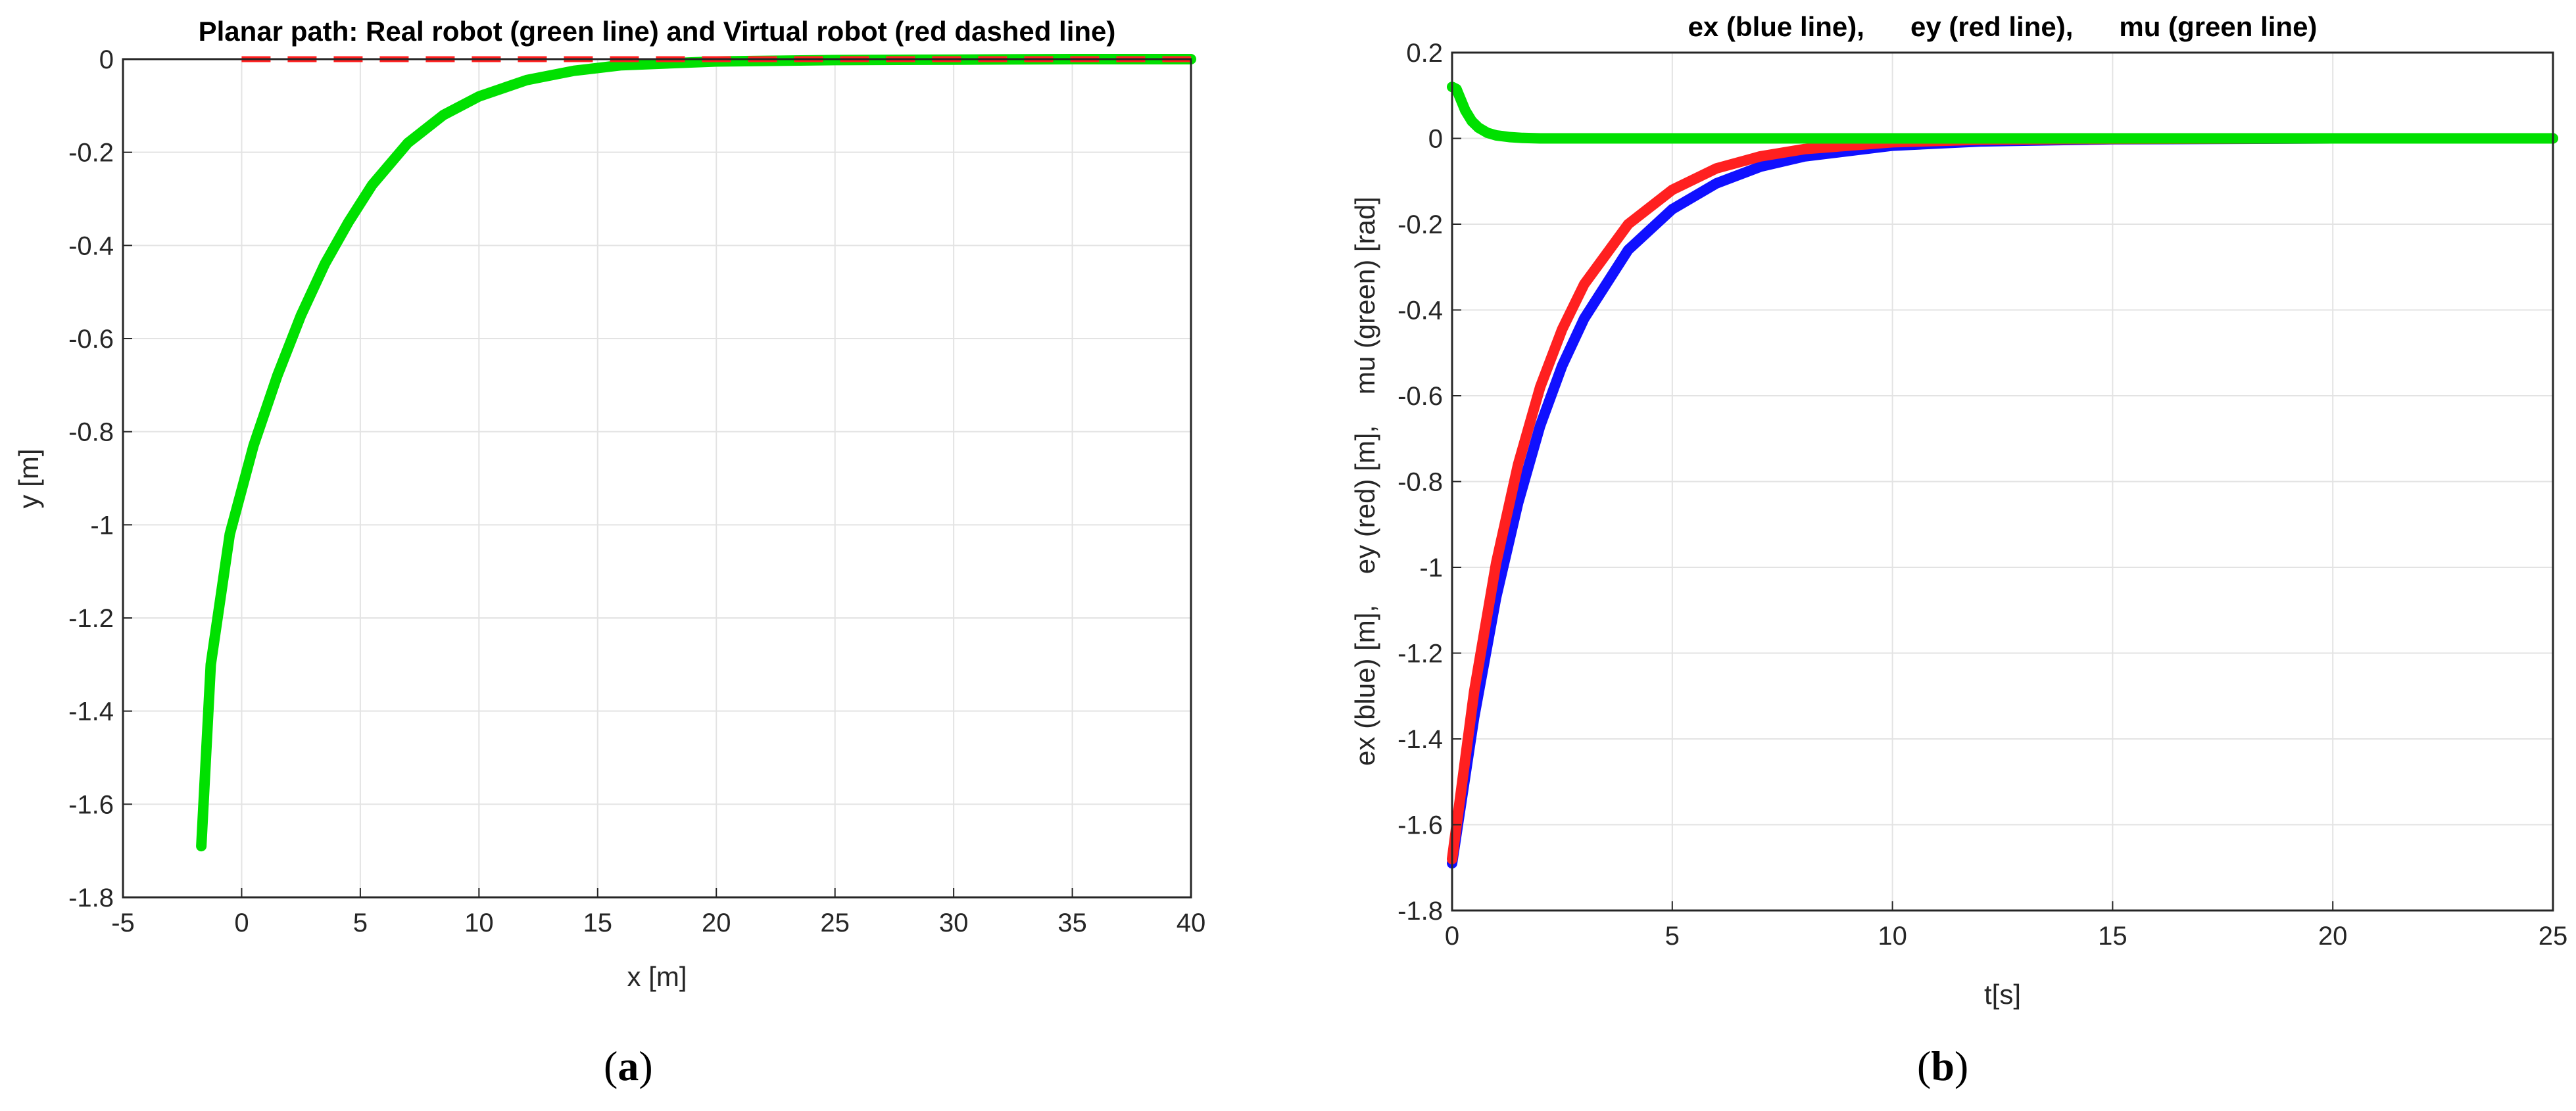 The height and width of the screenshot is (1111, 2576). I want to click on chart-b-ytick-label: -1.2, so click(1420, 654).